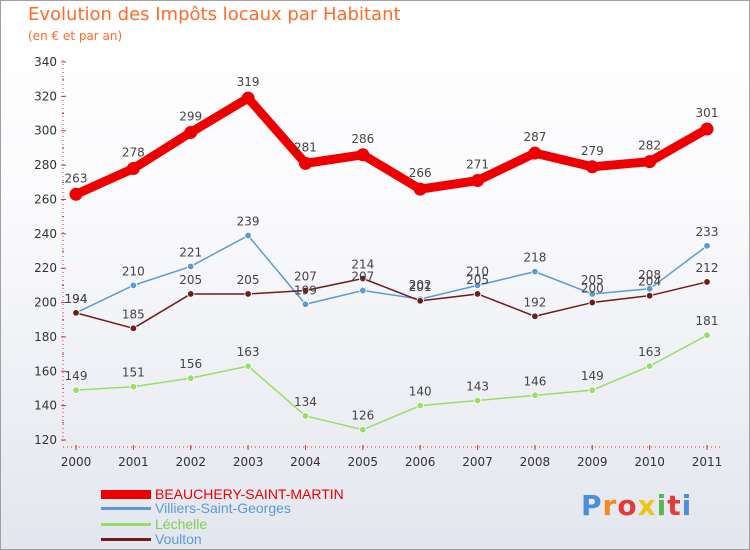 Image resolution: width=750 pixels, height=550 pixels. What do you see at coordinates (627, 505) in the screenshot?
I see `logo-letter: o` at bounding box center [627, 505].